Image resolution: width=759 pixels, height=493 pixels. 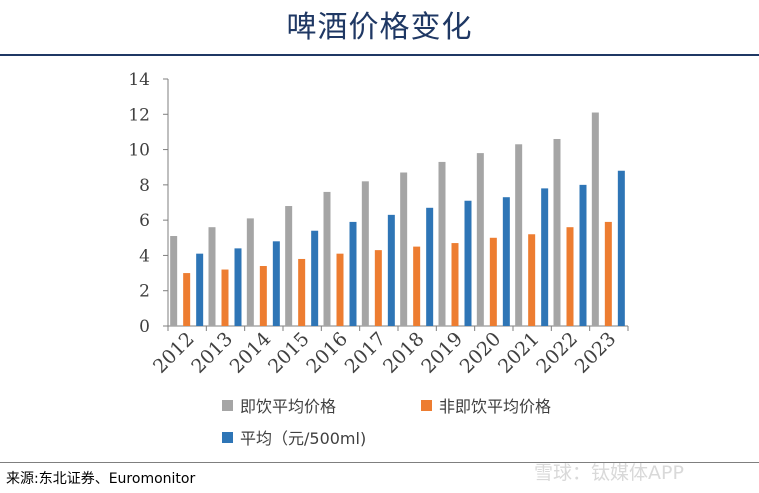 I want to click on source-note: 来源:东北证券、Euromonitor, so click(x=101, y=479).